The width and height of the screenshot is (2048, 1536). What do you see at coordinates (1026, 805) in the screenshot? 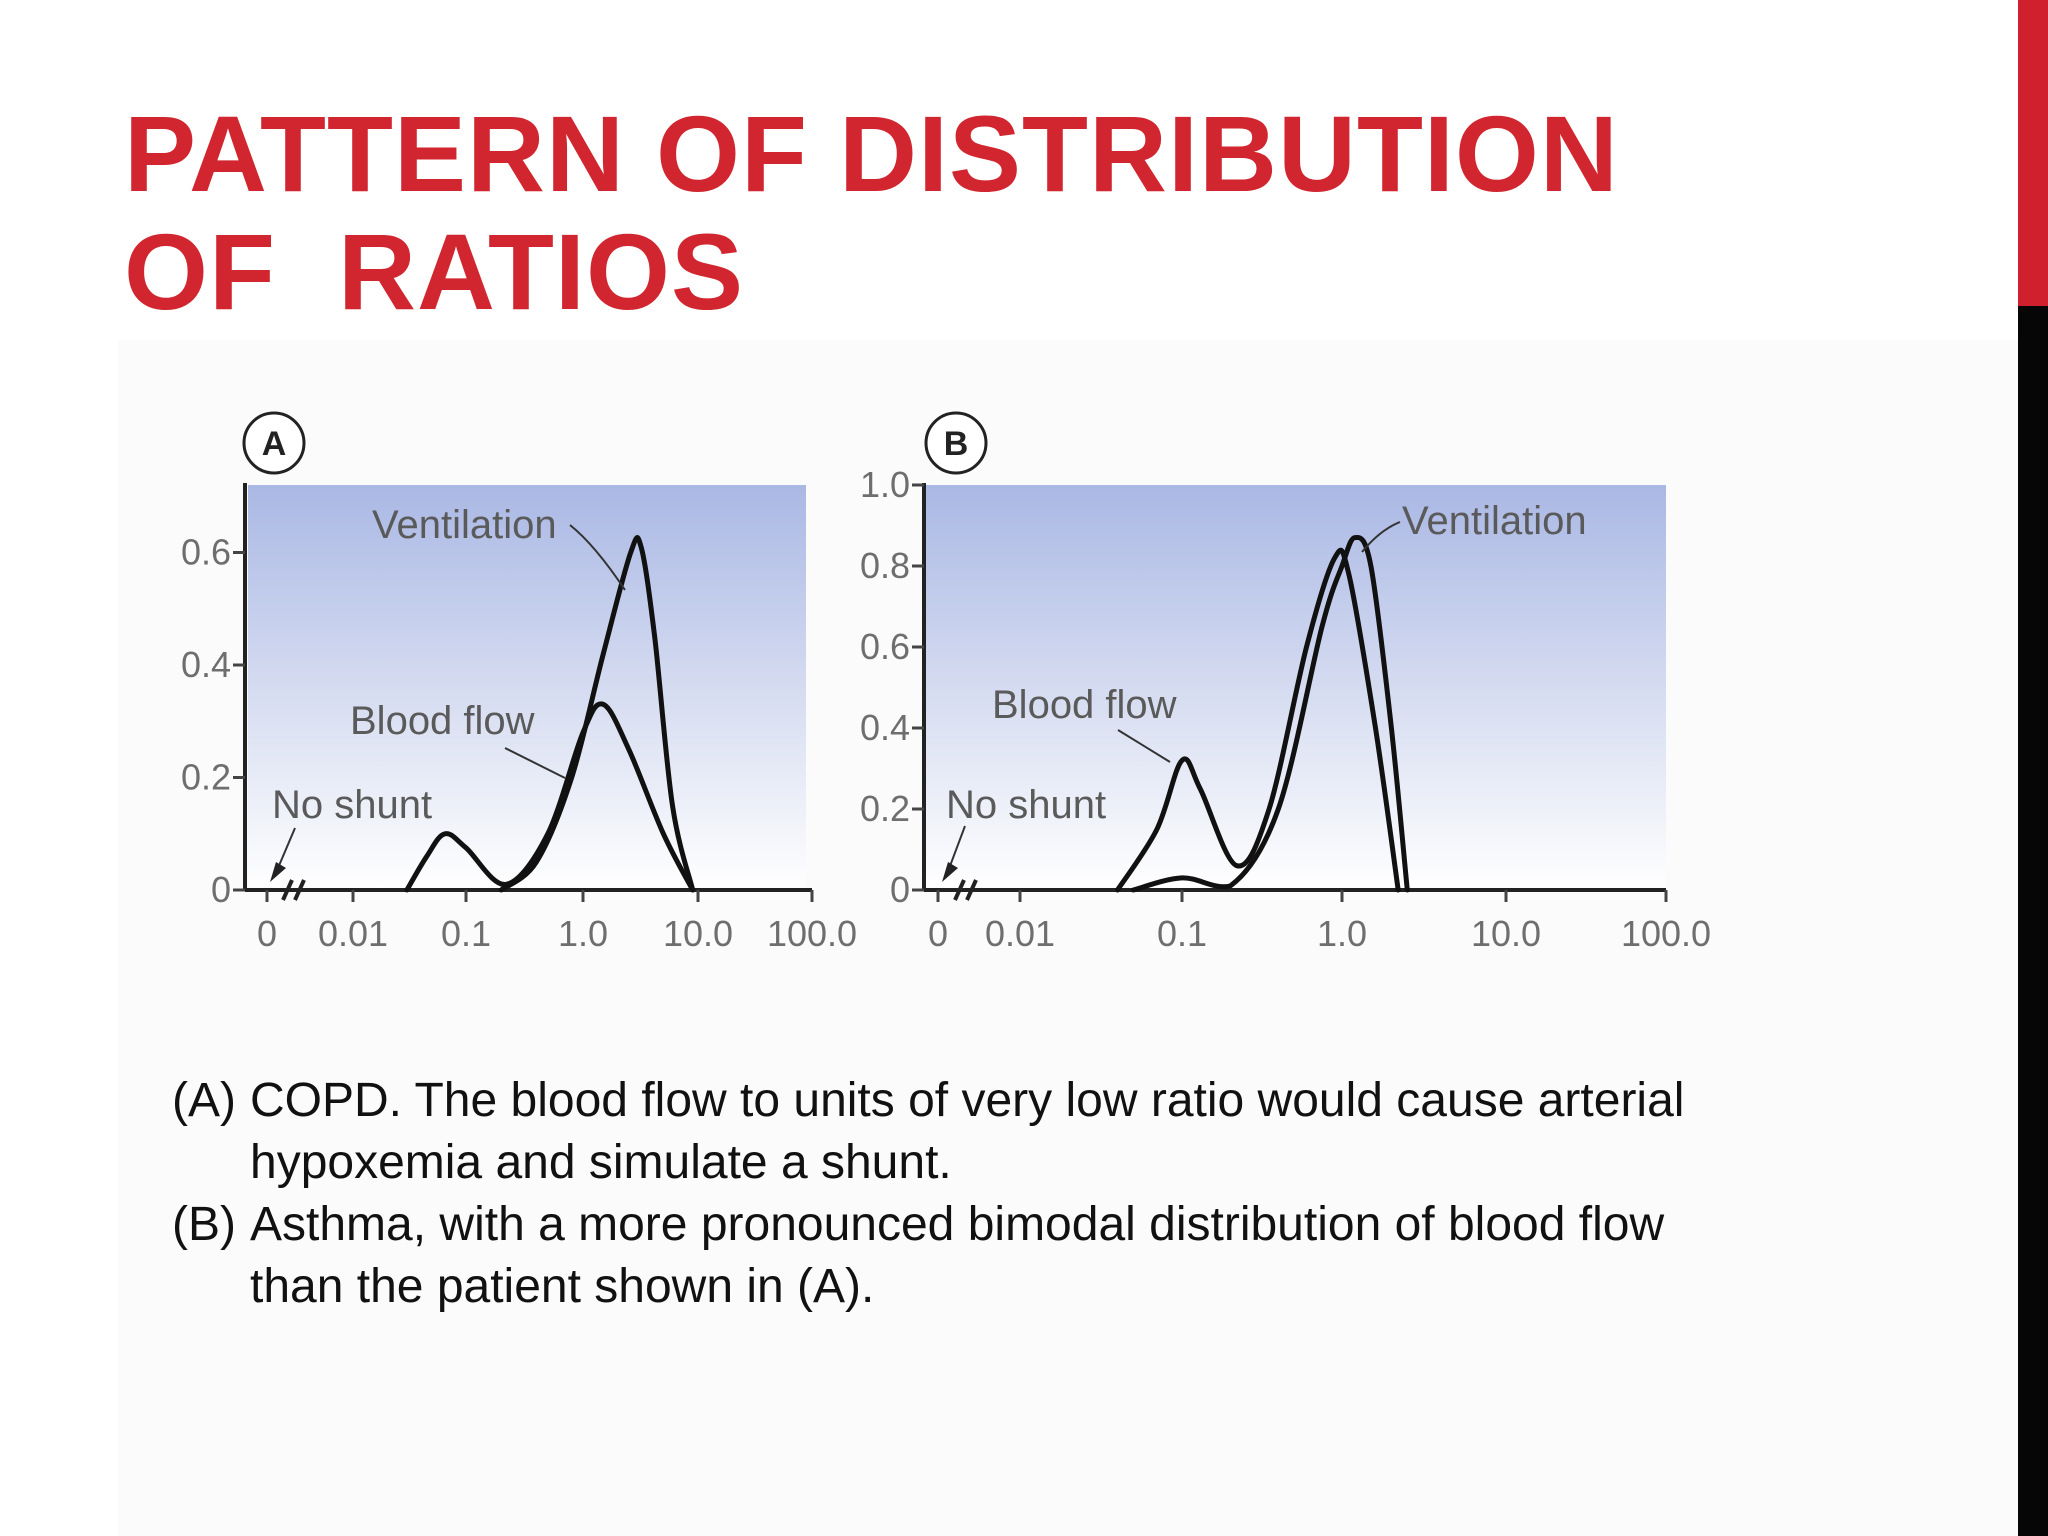
I see `annotation-no-shunt-b: No shunt` at bounding box center [1026, 805].